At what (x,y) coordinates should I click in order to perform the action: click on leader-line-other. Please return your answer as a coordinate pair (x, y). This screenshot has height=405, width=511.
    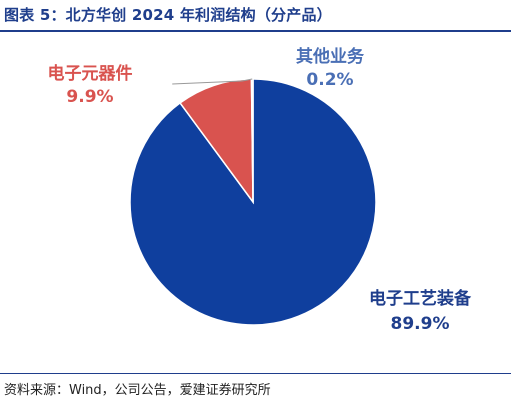
    Looking at the image, I should click on (212, 81).